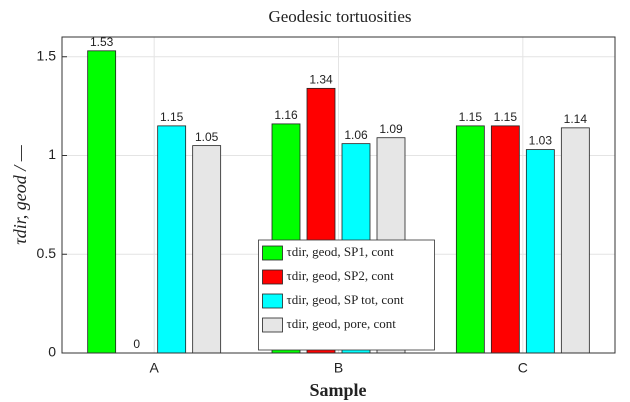 The width and height of the screenshot is (630, 402). I want to click on value-label: 1.09, so click(391, 129).